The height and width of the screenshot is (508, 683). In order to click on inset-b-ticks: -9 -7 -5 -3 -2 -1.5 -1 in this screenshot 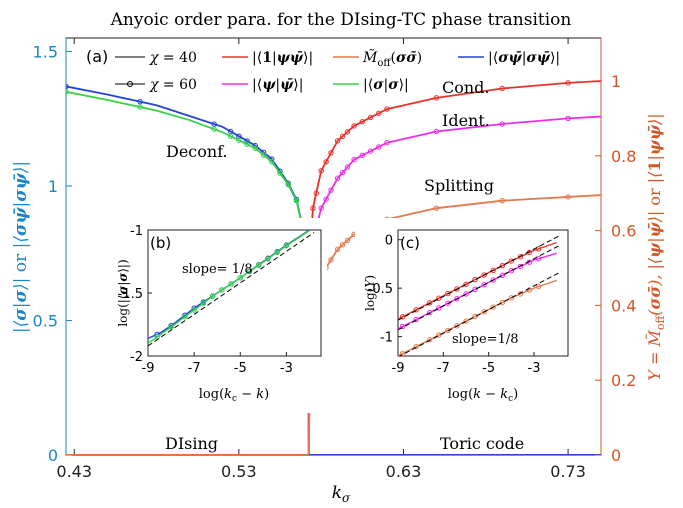, I will do `click(205, 300)`.